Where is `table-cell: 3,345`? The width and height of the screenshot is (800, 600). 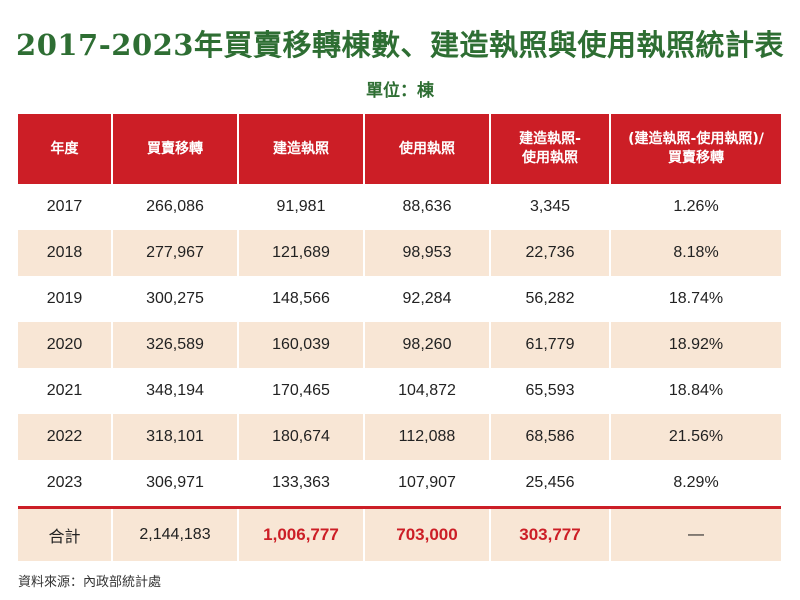
table-cell: 3,345 is located at coordinates (550, 207).